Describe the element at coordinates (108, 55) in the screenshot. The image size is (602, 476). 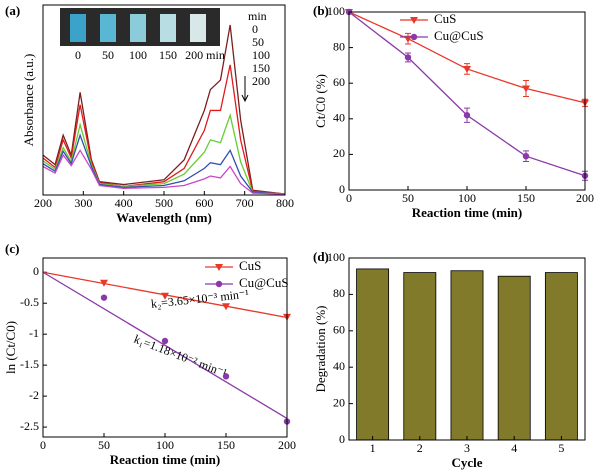
I see `inset-label: 50` at that location.